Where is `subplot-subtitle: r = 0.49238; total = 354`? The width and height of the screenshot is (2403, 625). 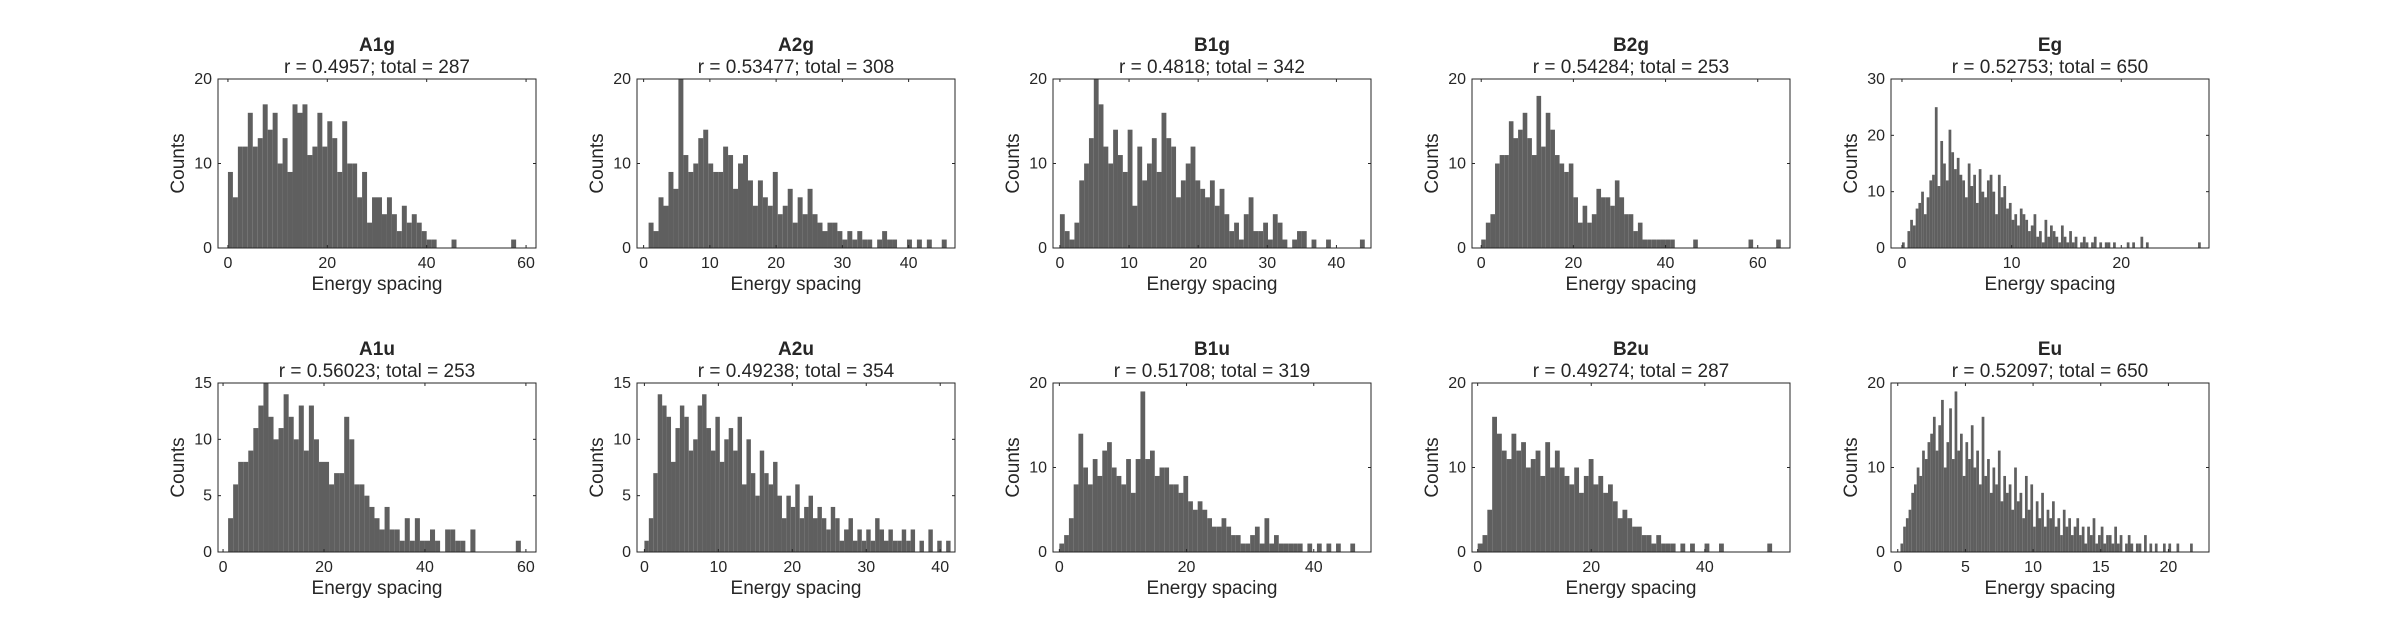 subplot-subtitle: r = 0.49238; total = 354 is located at coordinates (796, 371).